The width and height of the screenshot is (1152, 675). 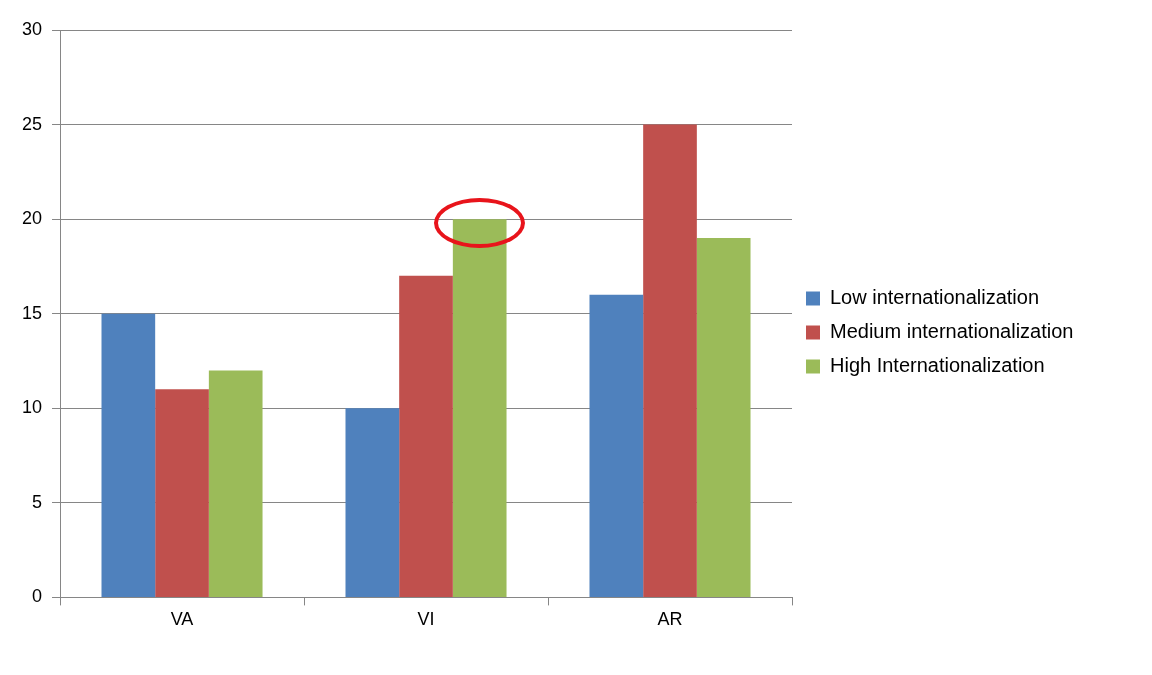 What do you see at coordinates (426, 619) in the screenshot?
I see `x-tick-label: VI` at bounding box center [426, 619].